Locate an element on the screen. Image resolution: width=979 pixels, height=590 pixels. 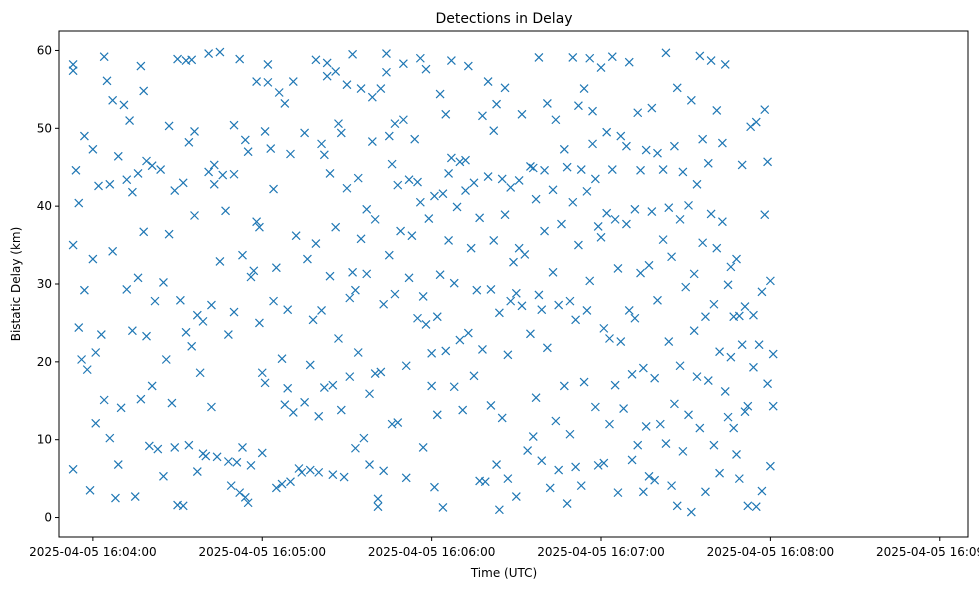
chart-title: Detections in Delay is located at coordinates (503, 19).